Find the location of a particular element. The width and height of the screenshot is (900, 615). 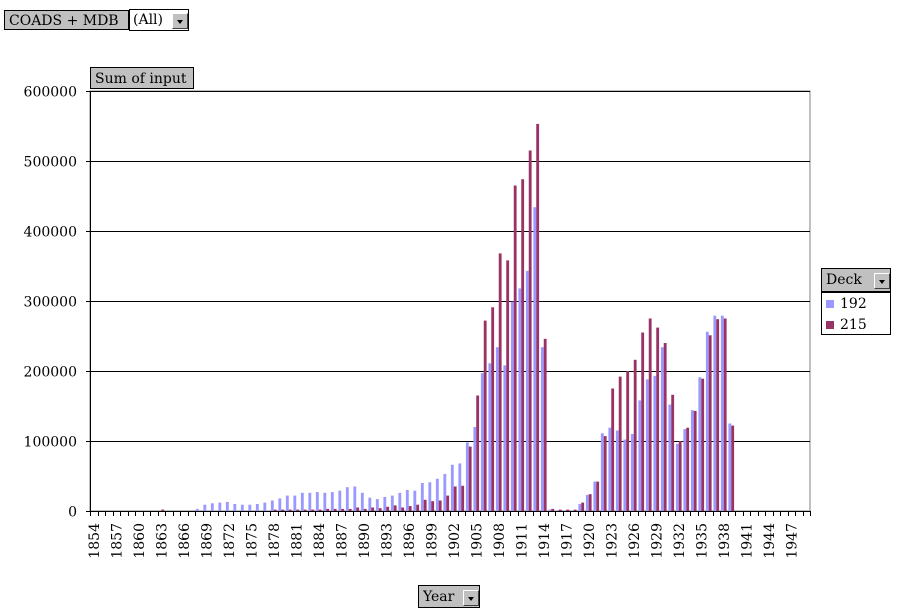

bar-215-1921 is located at coordinates (598, 496).